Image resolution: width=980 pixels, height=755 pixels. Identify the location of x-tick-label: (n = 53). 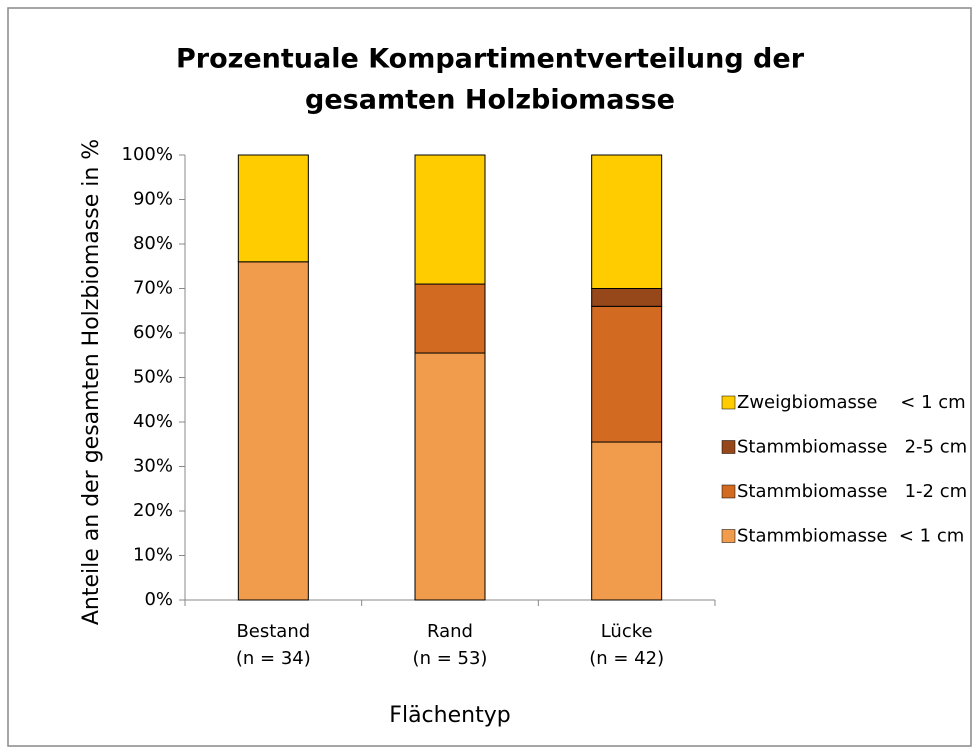
(450, 658).